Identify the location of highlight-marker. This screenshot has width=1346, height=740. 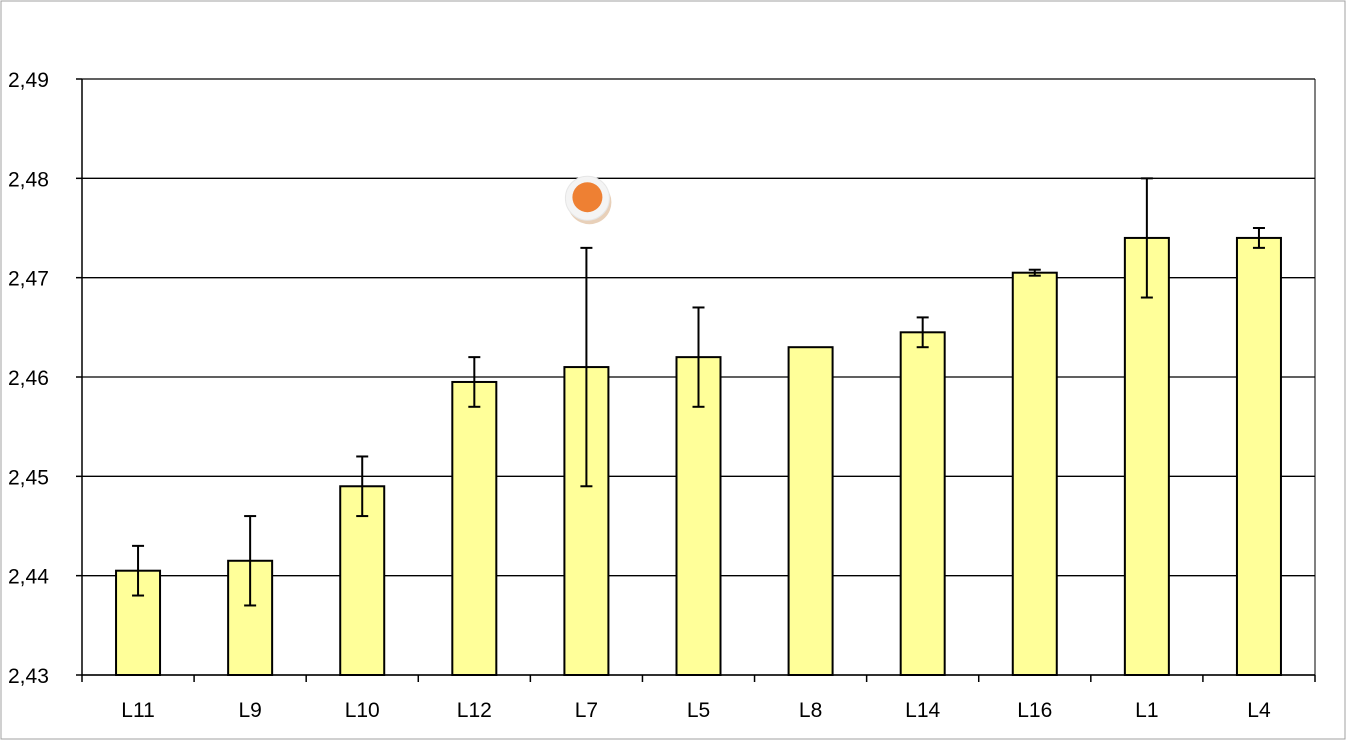
(588, 200).